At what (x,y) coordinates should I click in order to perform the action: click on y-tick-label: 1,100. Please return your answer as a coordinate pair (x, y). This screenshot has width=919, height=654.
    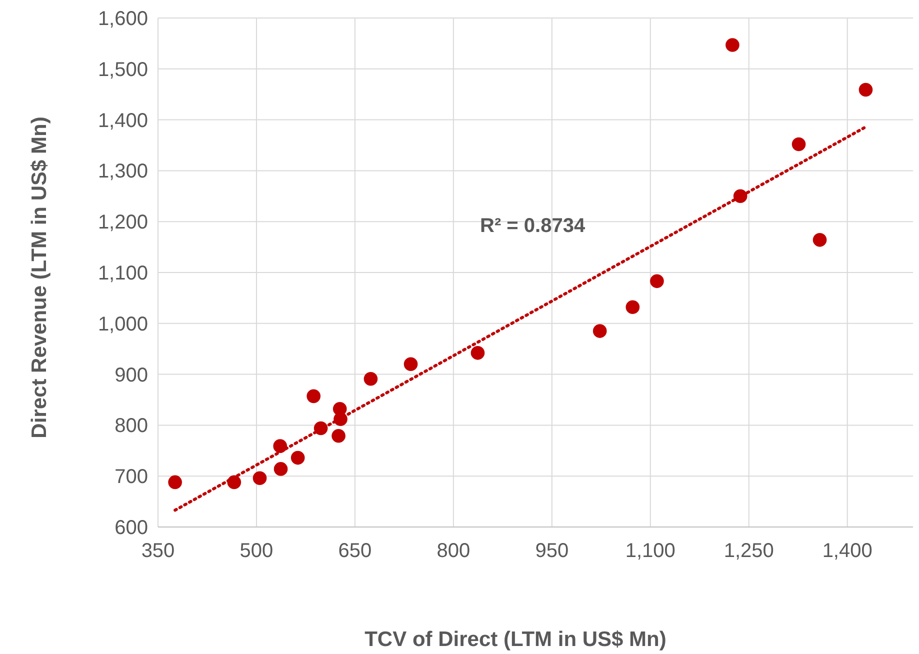
    Looking at the image, I should click on (123, 273).